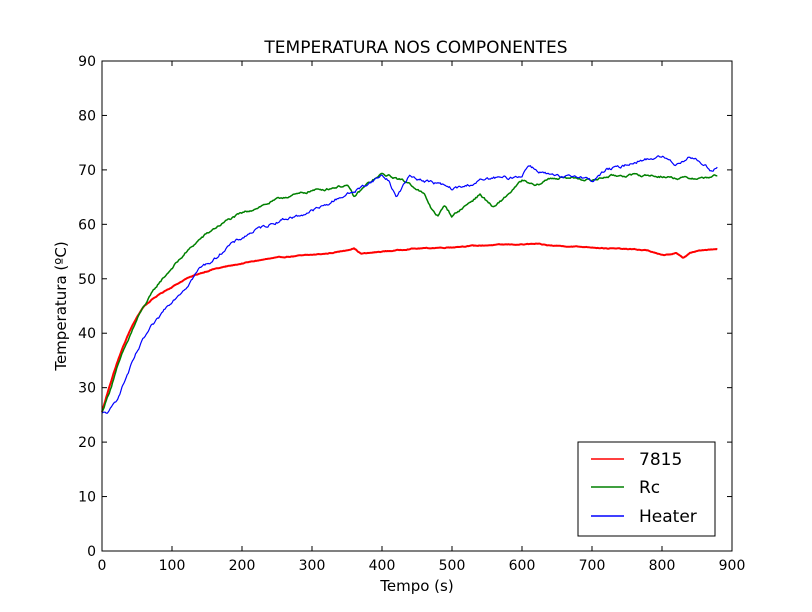 This screenshot has height=612, width=812. What do you see at coordinates (61, 306) in the screenshot?
I see `y-axis-label: Temperatura (ºC)` at bounding box center [61, 306].